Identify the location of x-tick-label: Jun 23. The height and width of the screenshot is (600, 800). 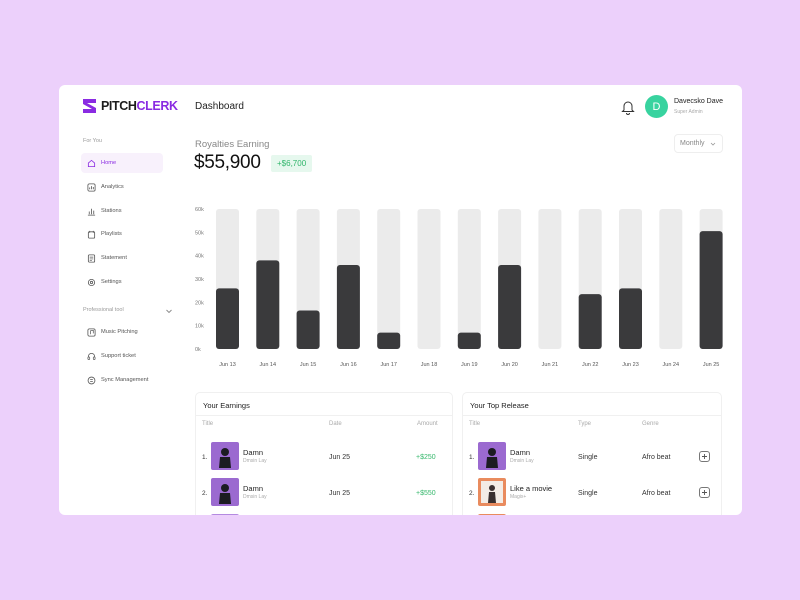
(630, 365).